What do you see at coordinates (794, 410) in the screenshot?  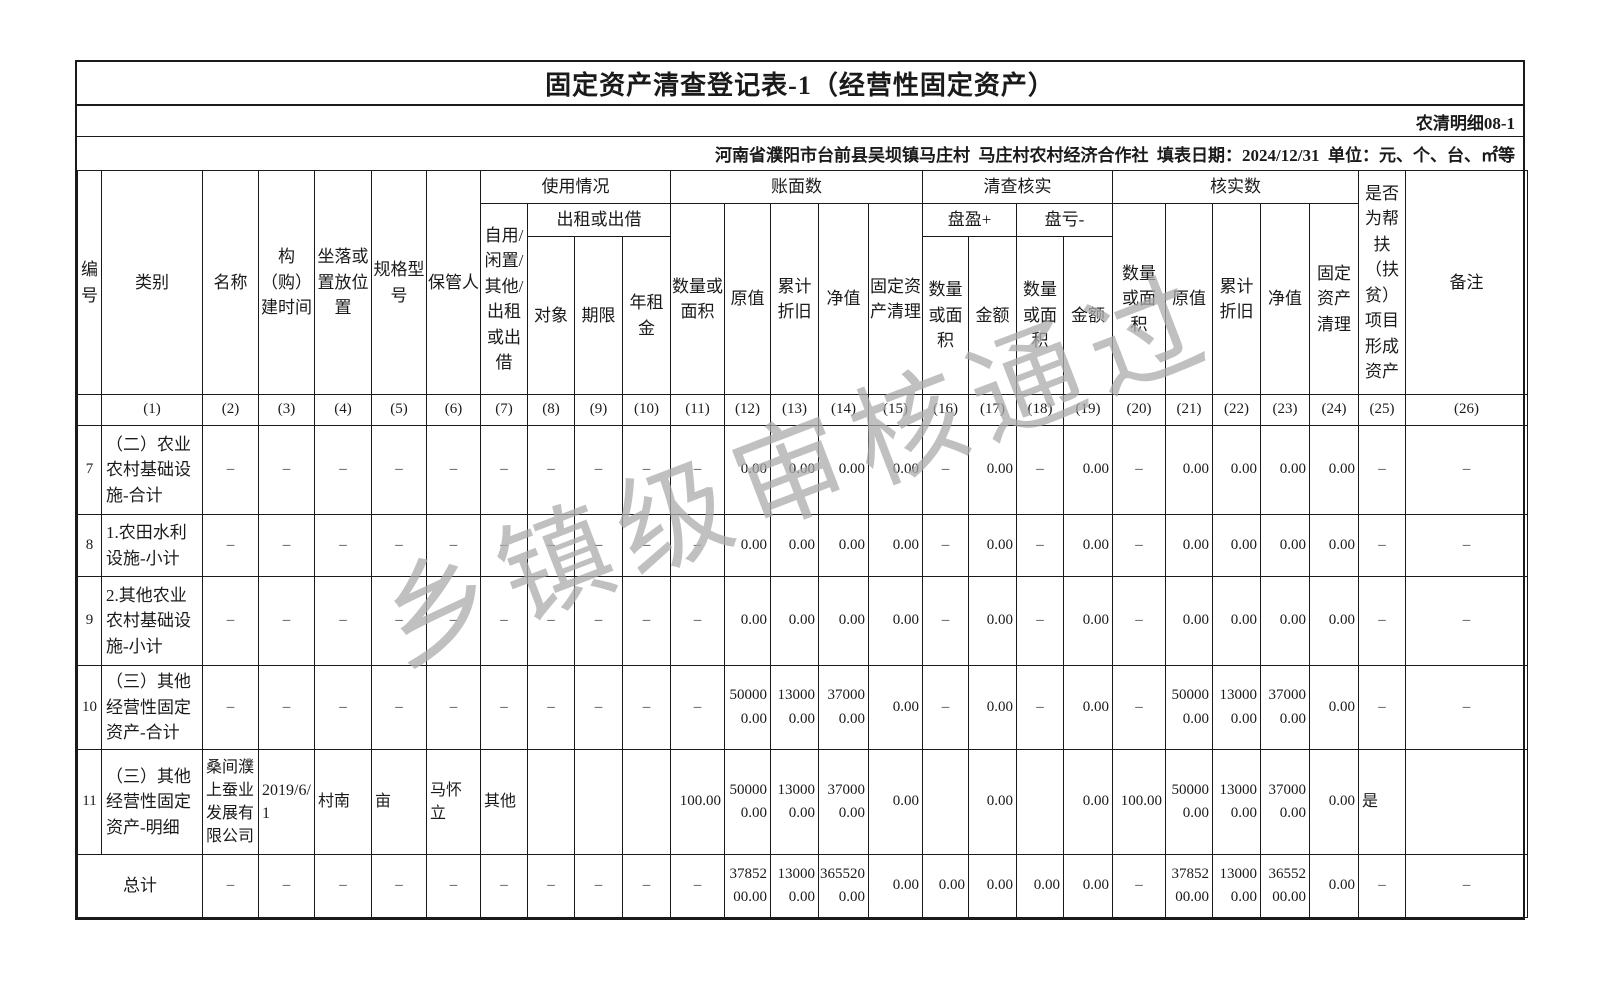 I see `col-number: (13)` at bounding box center [794, 410].